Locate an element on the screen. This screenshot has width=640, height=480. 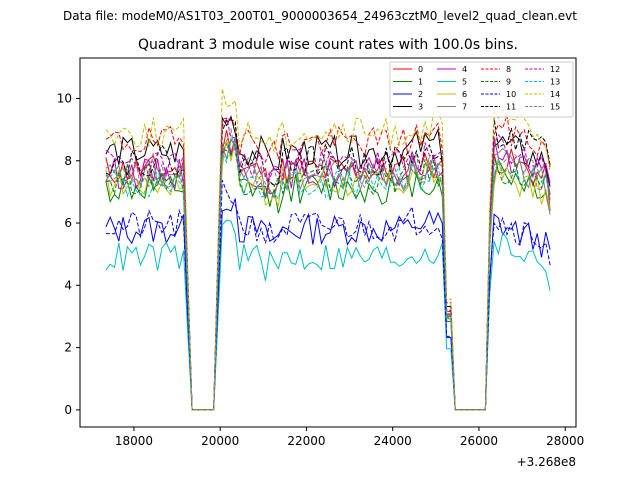
y-tick-label: 2 is located at coordinates (68, 348).